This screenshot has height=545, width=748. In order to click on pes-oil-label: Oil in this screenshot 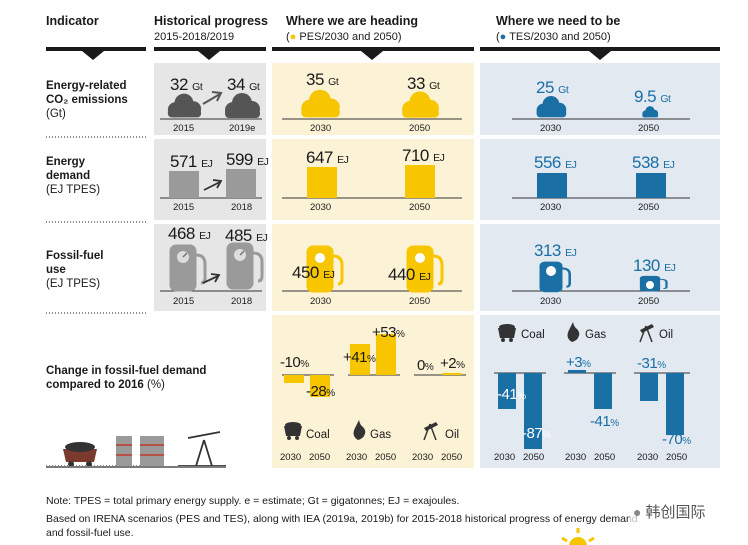, I will do `click(452, 435)`.